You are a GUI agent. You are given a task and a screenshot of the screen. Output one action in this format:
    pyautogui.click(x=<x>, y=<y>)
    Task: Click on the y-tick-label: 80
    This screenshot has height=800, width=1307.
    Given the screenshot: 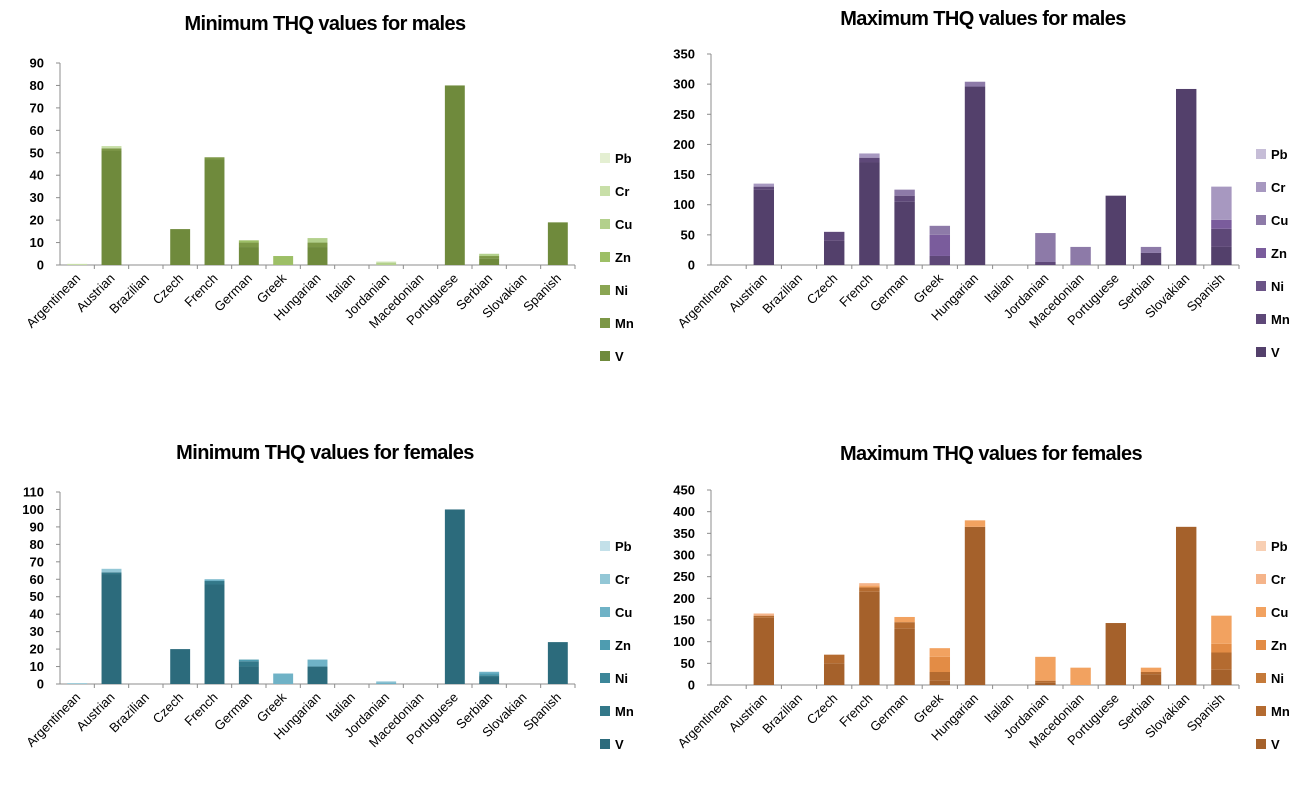 What is the action you would take?
    pyautogui.click(x=37, y=544)
    